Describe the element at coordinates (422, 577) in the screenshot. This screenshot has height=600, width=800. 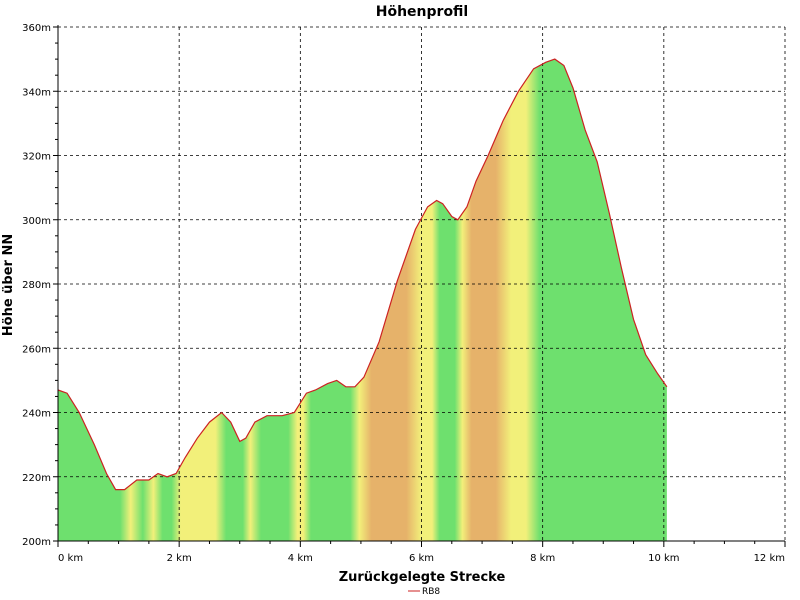
I see `x-axis-title: Zurückgelegte Strecke` at that location.